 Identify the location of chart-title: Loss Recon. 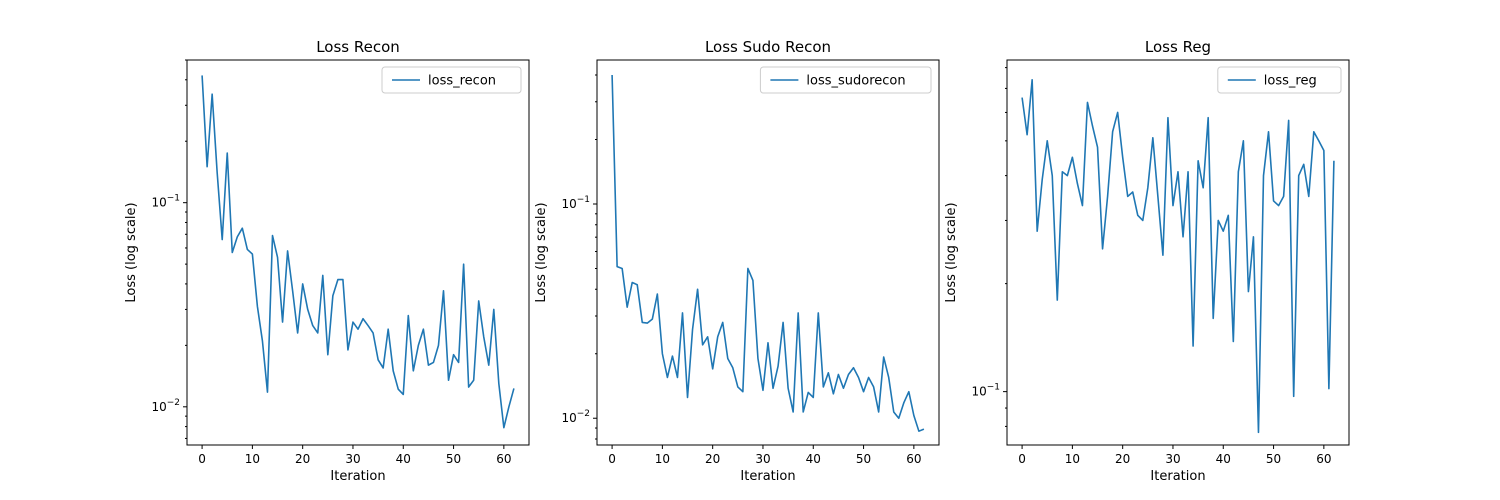
(358, 47).